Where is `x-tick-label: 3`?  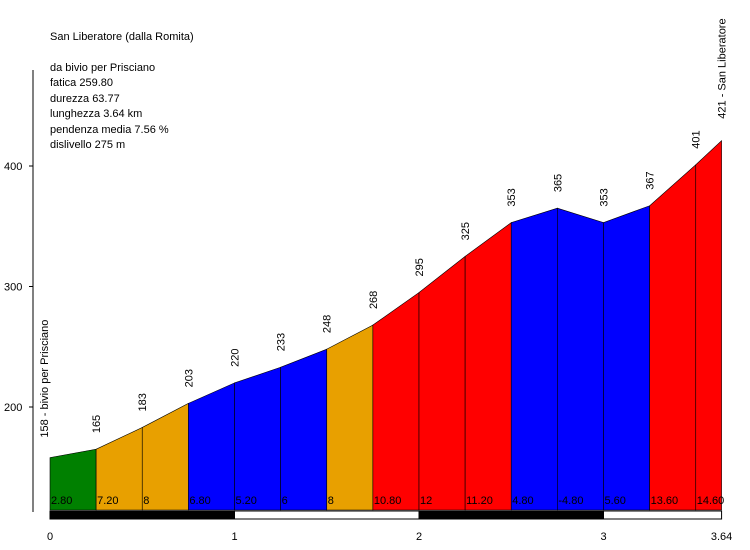
x-tick-label: 3 is located at coordinates (603, 537).